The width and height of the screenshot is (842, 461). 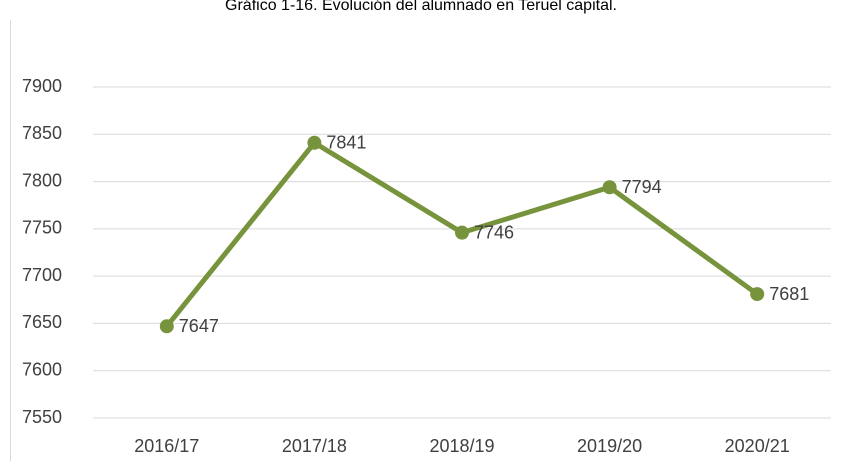 I want to click on y-tick-label: 7650, so click(x=42, y=322).